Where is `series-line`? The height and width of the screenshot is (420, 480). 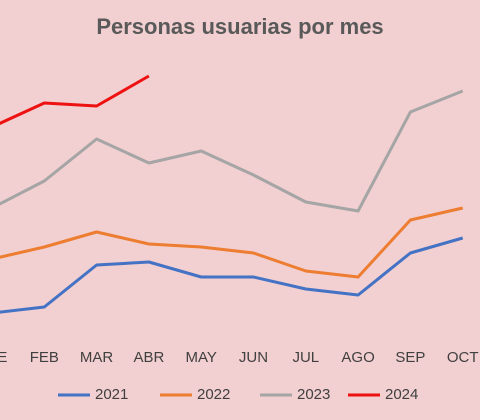 series-line is located at coordinates (75, 99).